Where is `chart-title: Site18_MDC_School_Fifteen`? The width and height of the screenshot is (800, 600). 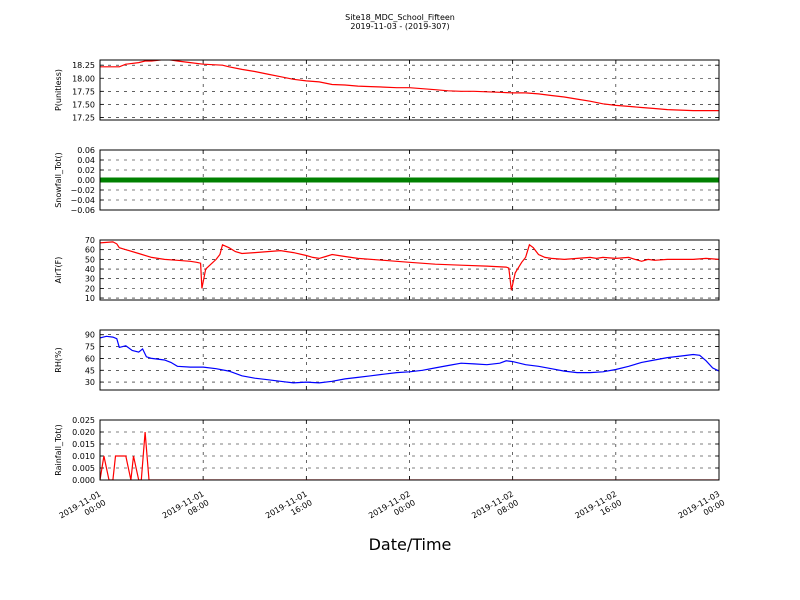
chart-title: Site18_MDC_School_Fifteen is located at coordinates (400, 17).